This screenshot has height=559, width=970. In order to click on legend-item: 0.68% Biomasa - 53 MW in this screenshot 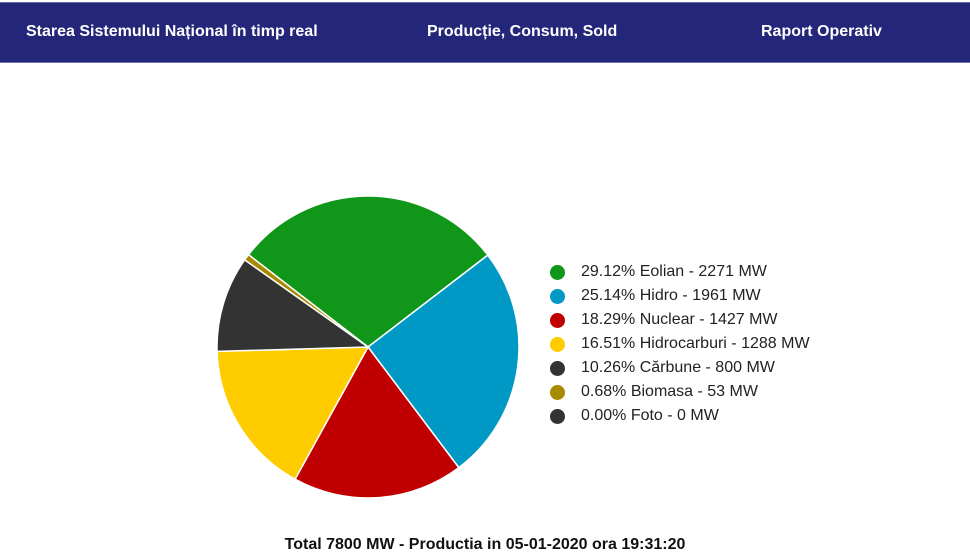, I will do `click(680, 392)`.